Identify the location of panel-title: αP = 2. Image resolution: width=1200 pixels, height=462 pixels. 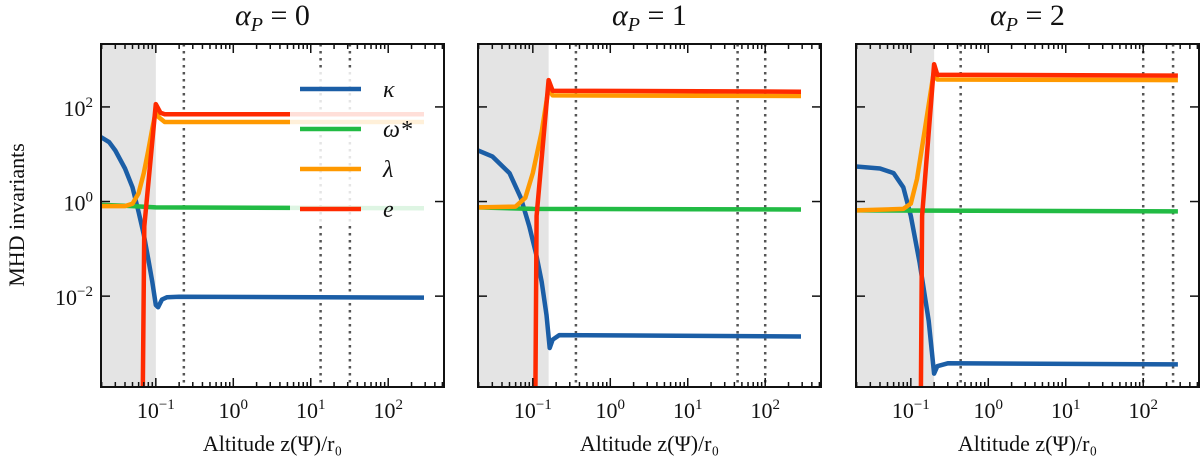
(1027, 18).